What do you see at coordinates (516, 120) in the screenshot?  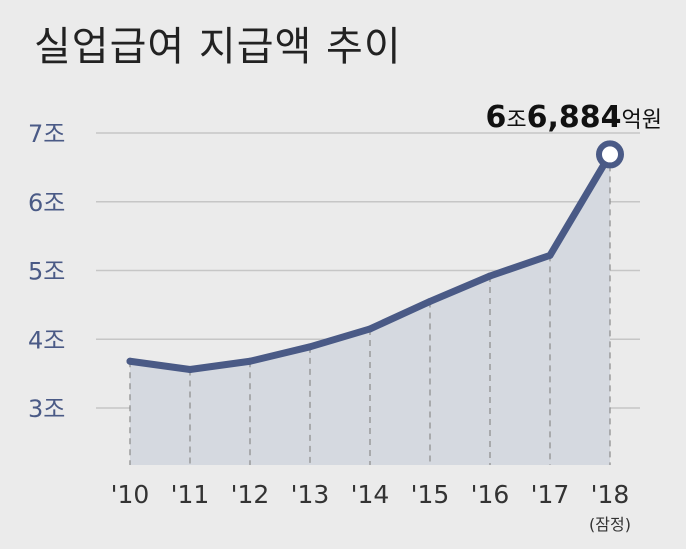 I see `annotation-unit: 조` at bounding box center [516, 120].